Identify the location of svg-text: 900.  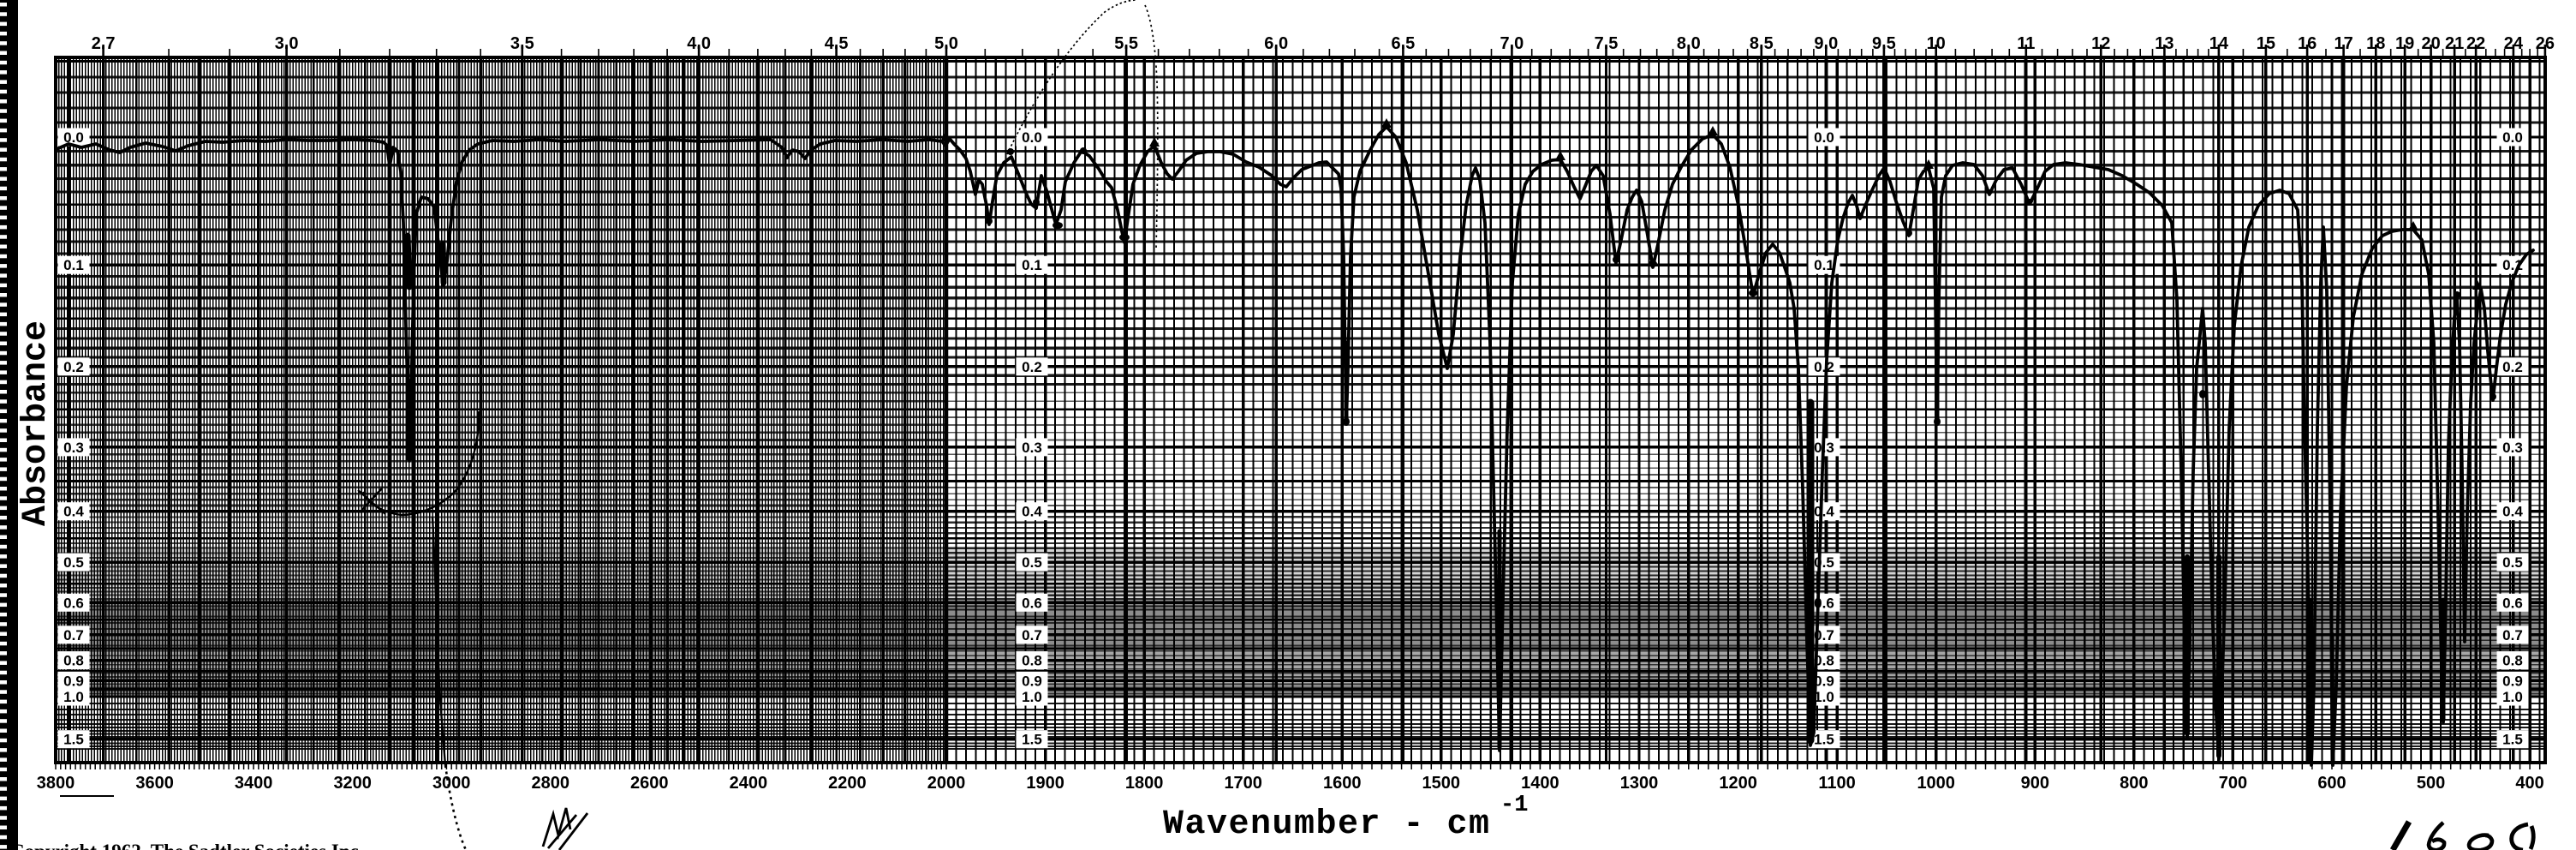
(2035, 783).